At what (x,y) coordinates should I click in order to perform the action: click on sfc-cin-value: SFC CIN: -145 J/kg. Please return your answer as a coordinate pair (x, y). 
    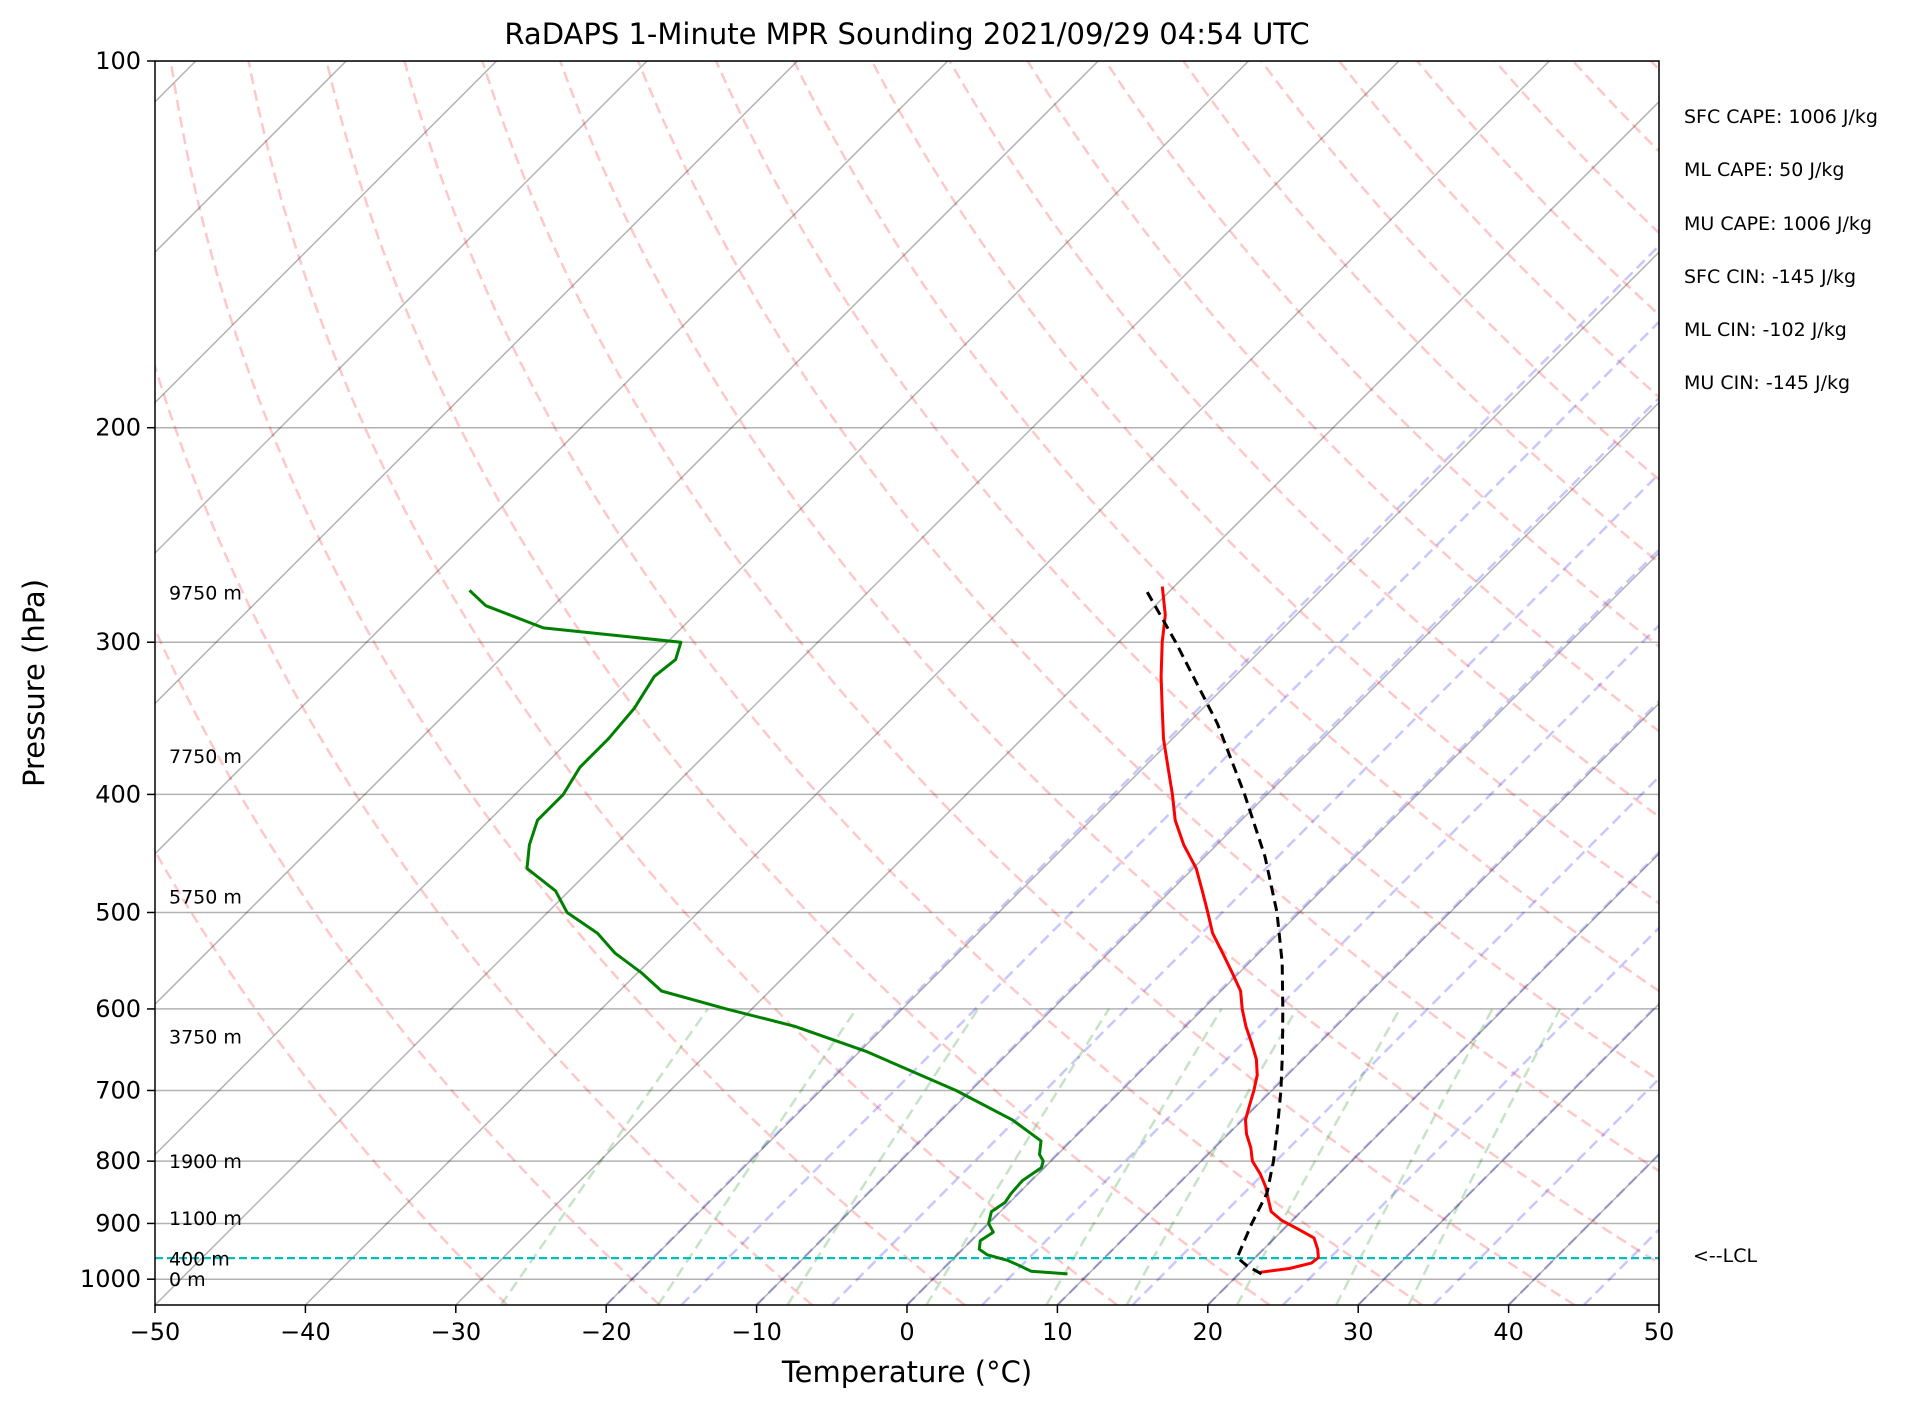
    Looking at the image, I should click on (1770, 276).